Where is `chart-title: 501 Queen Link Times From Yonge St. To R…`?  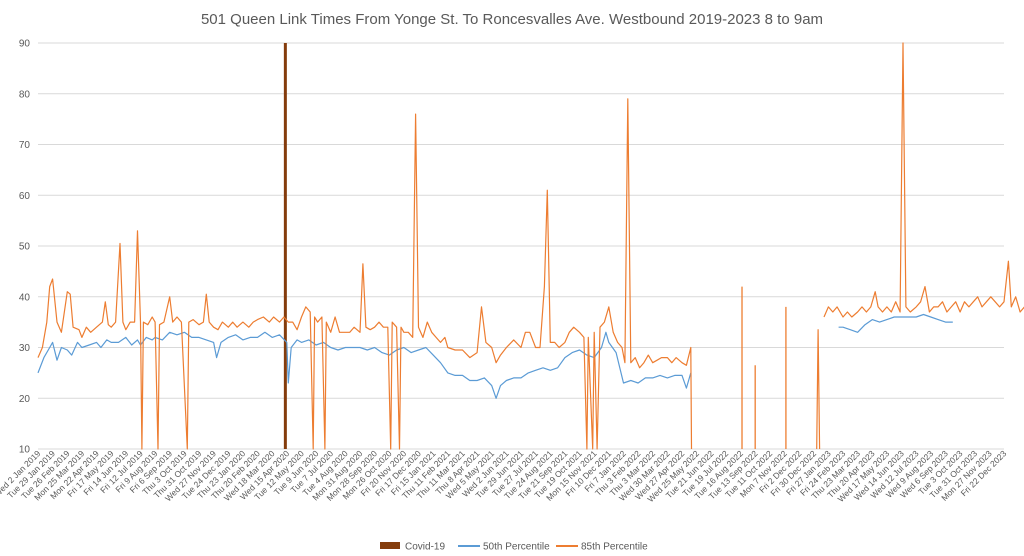
chart-title: 501 Queen Link Times From Yonge St. To R… is located at coordinates (512, 19).